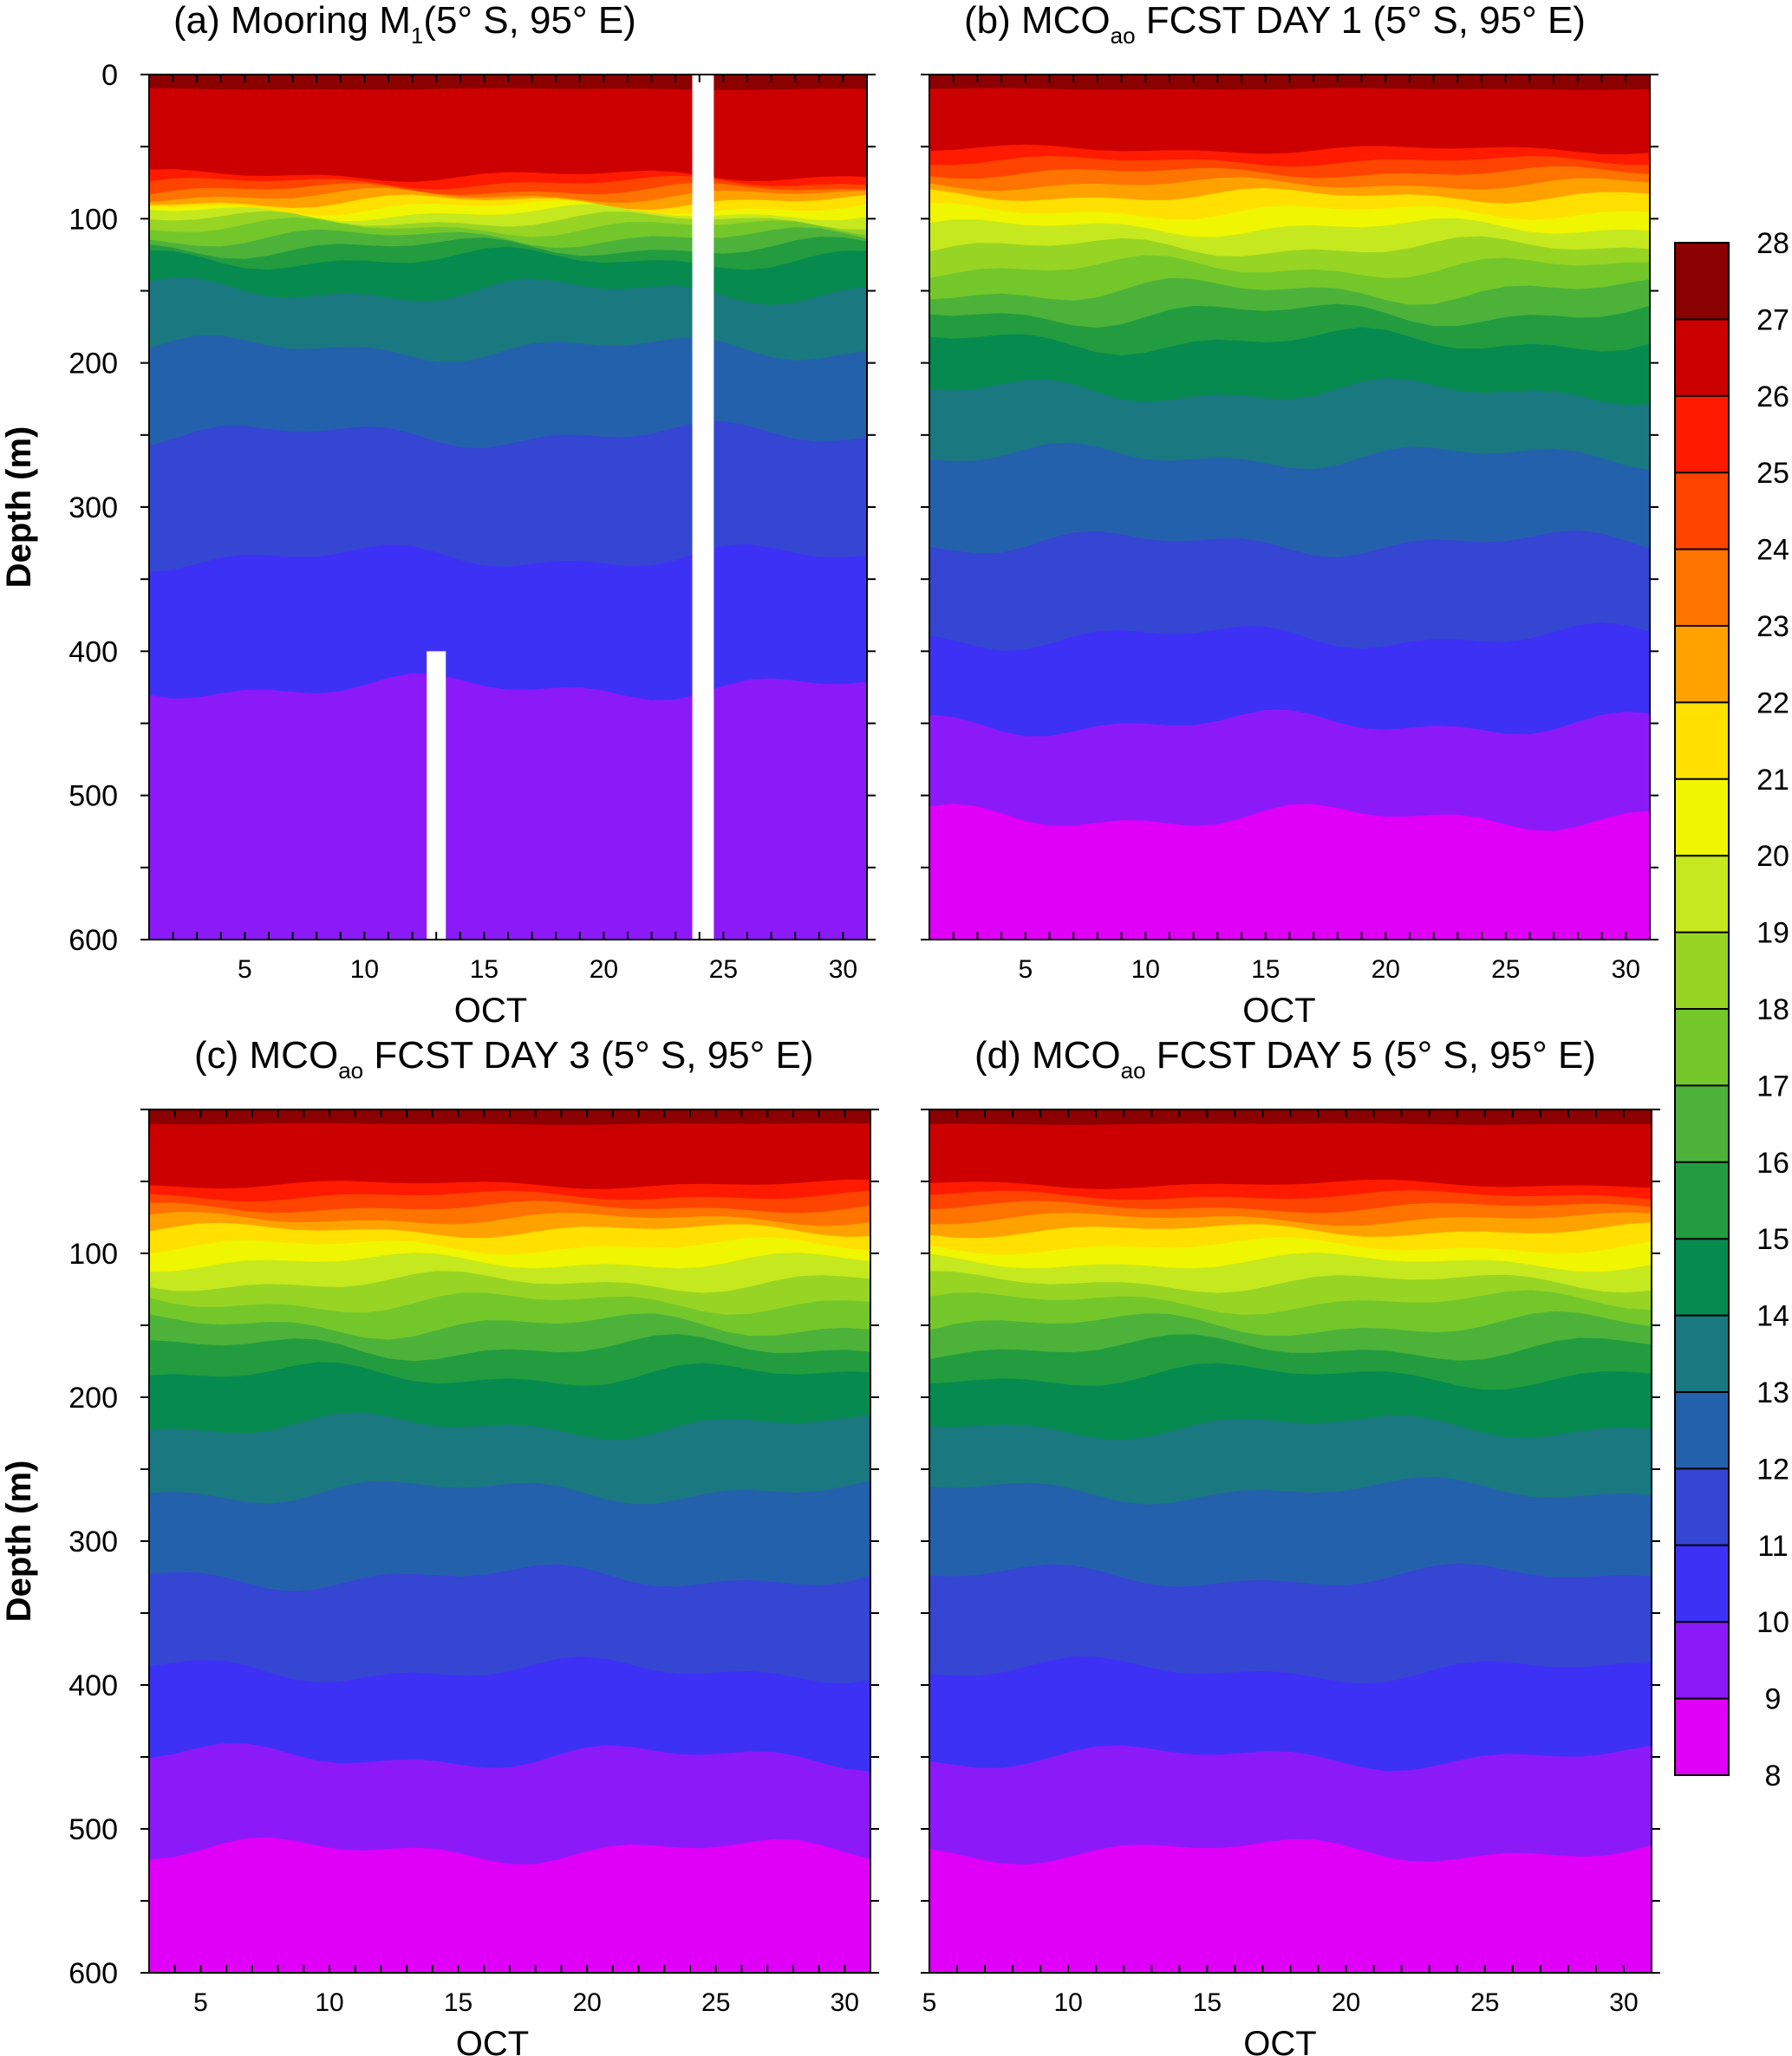  I want to click on colorbar-frame, so click(1702, 1009).